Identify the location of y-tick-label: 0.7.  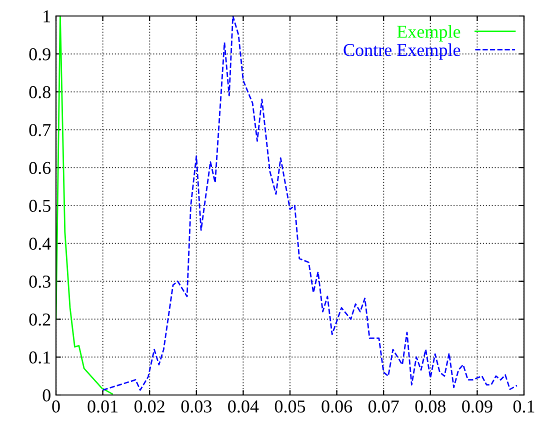
(40, 130).